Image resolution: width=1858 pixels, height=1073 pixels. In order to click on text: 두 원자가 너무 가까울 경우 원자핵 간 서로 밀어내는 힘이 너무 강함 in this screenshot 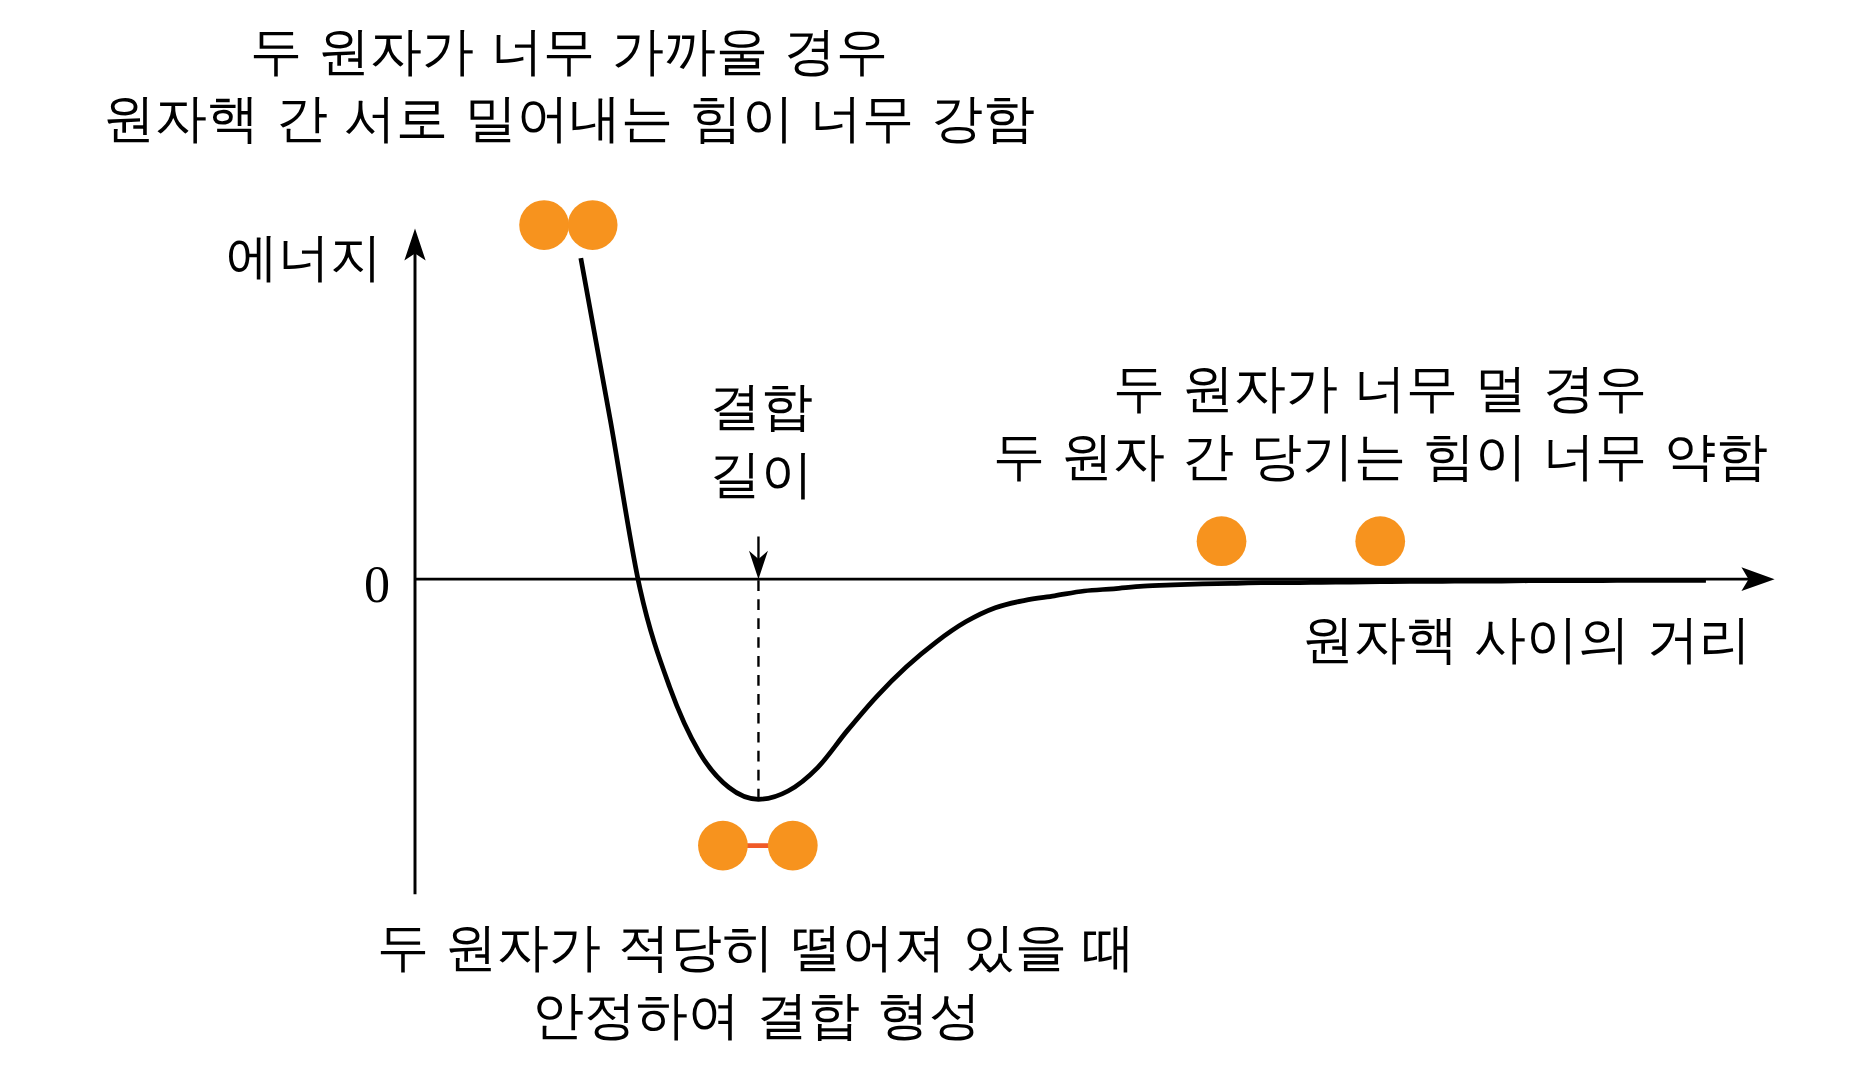, I will do `click(569, 84)`.